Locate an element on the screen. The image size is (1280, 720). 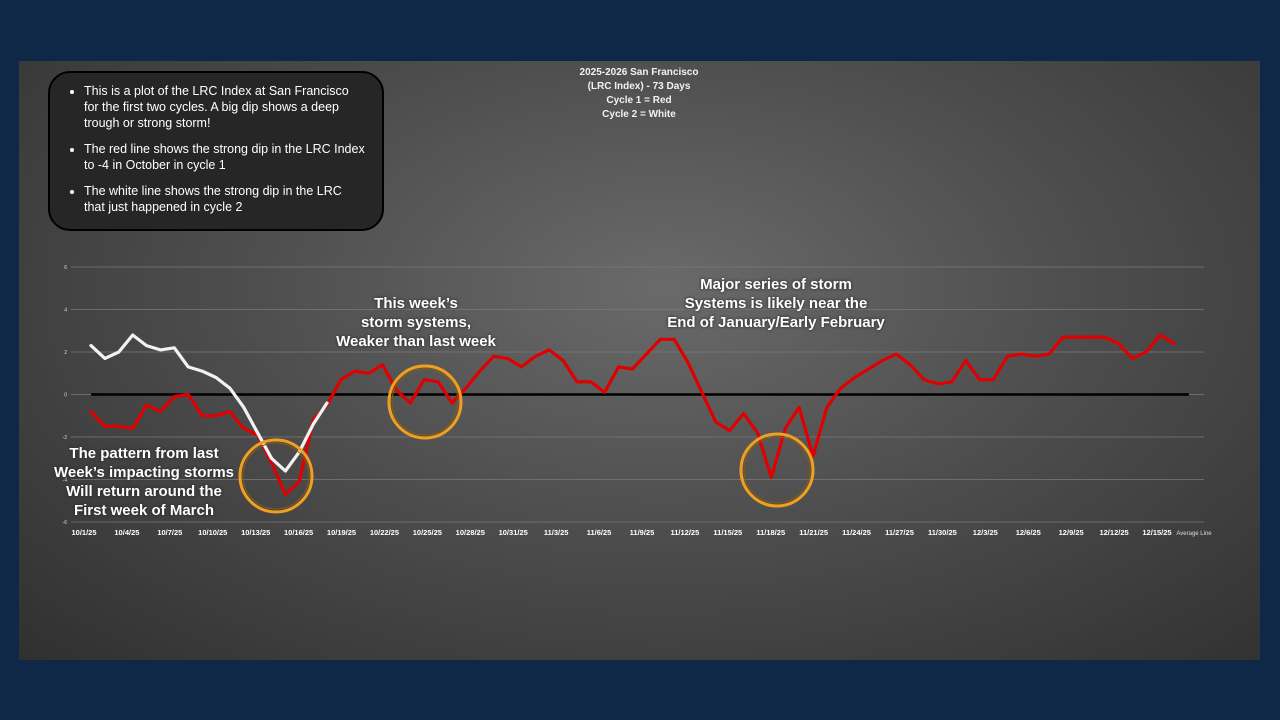
x-tick-label: 12/9/25 is located at coordinates (1071, 532).